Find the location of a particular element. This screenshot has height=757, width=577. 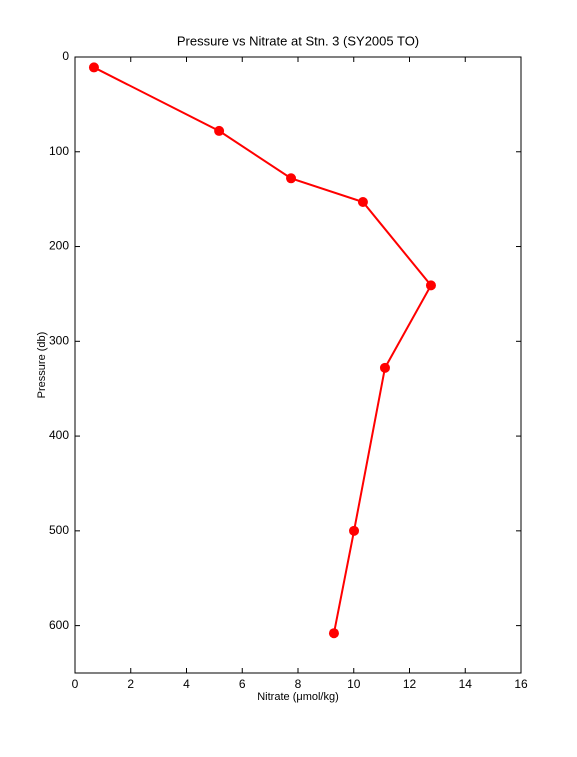

y-tick-label: 400 is located at coordinates (59, 435).